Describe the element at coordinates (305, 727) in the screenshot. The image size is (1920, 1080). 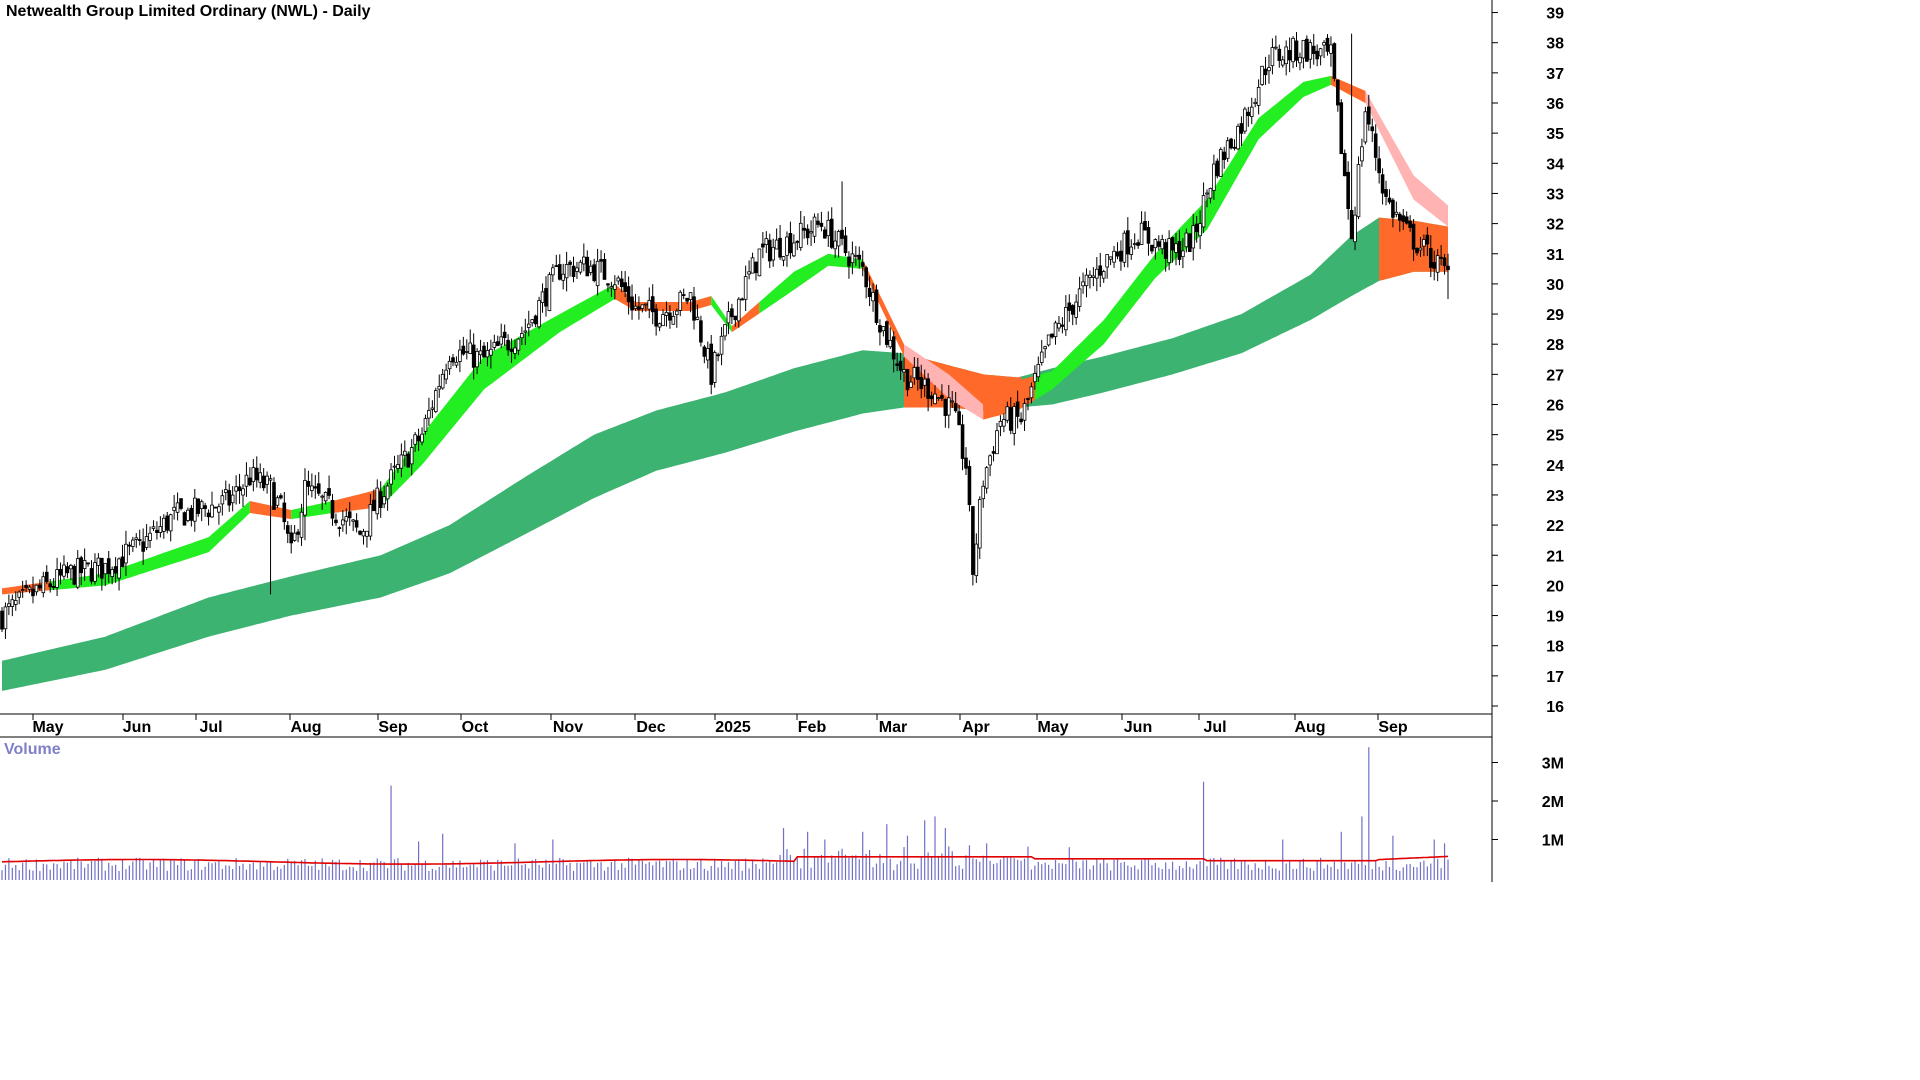
I see `date-axis-label: Aug` at that location.